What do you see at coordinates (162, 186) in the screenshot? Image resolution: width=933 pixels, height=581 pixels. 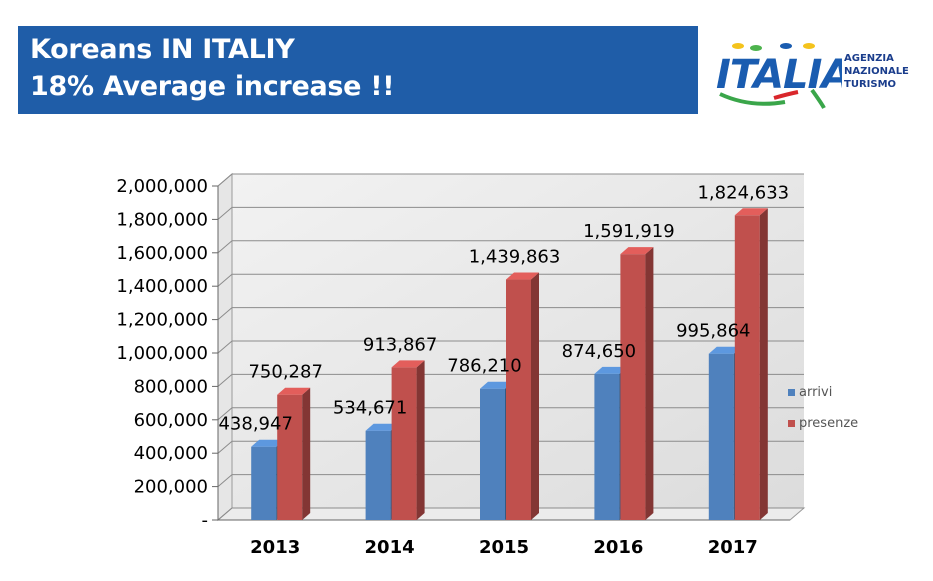 I see `y-tick-label: 2,000,000` at bounding box center [162, 186].